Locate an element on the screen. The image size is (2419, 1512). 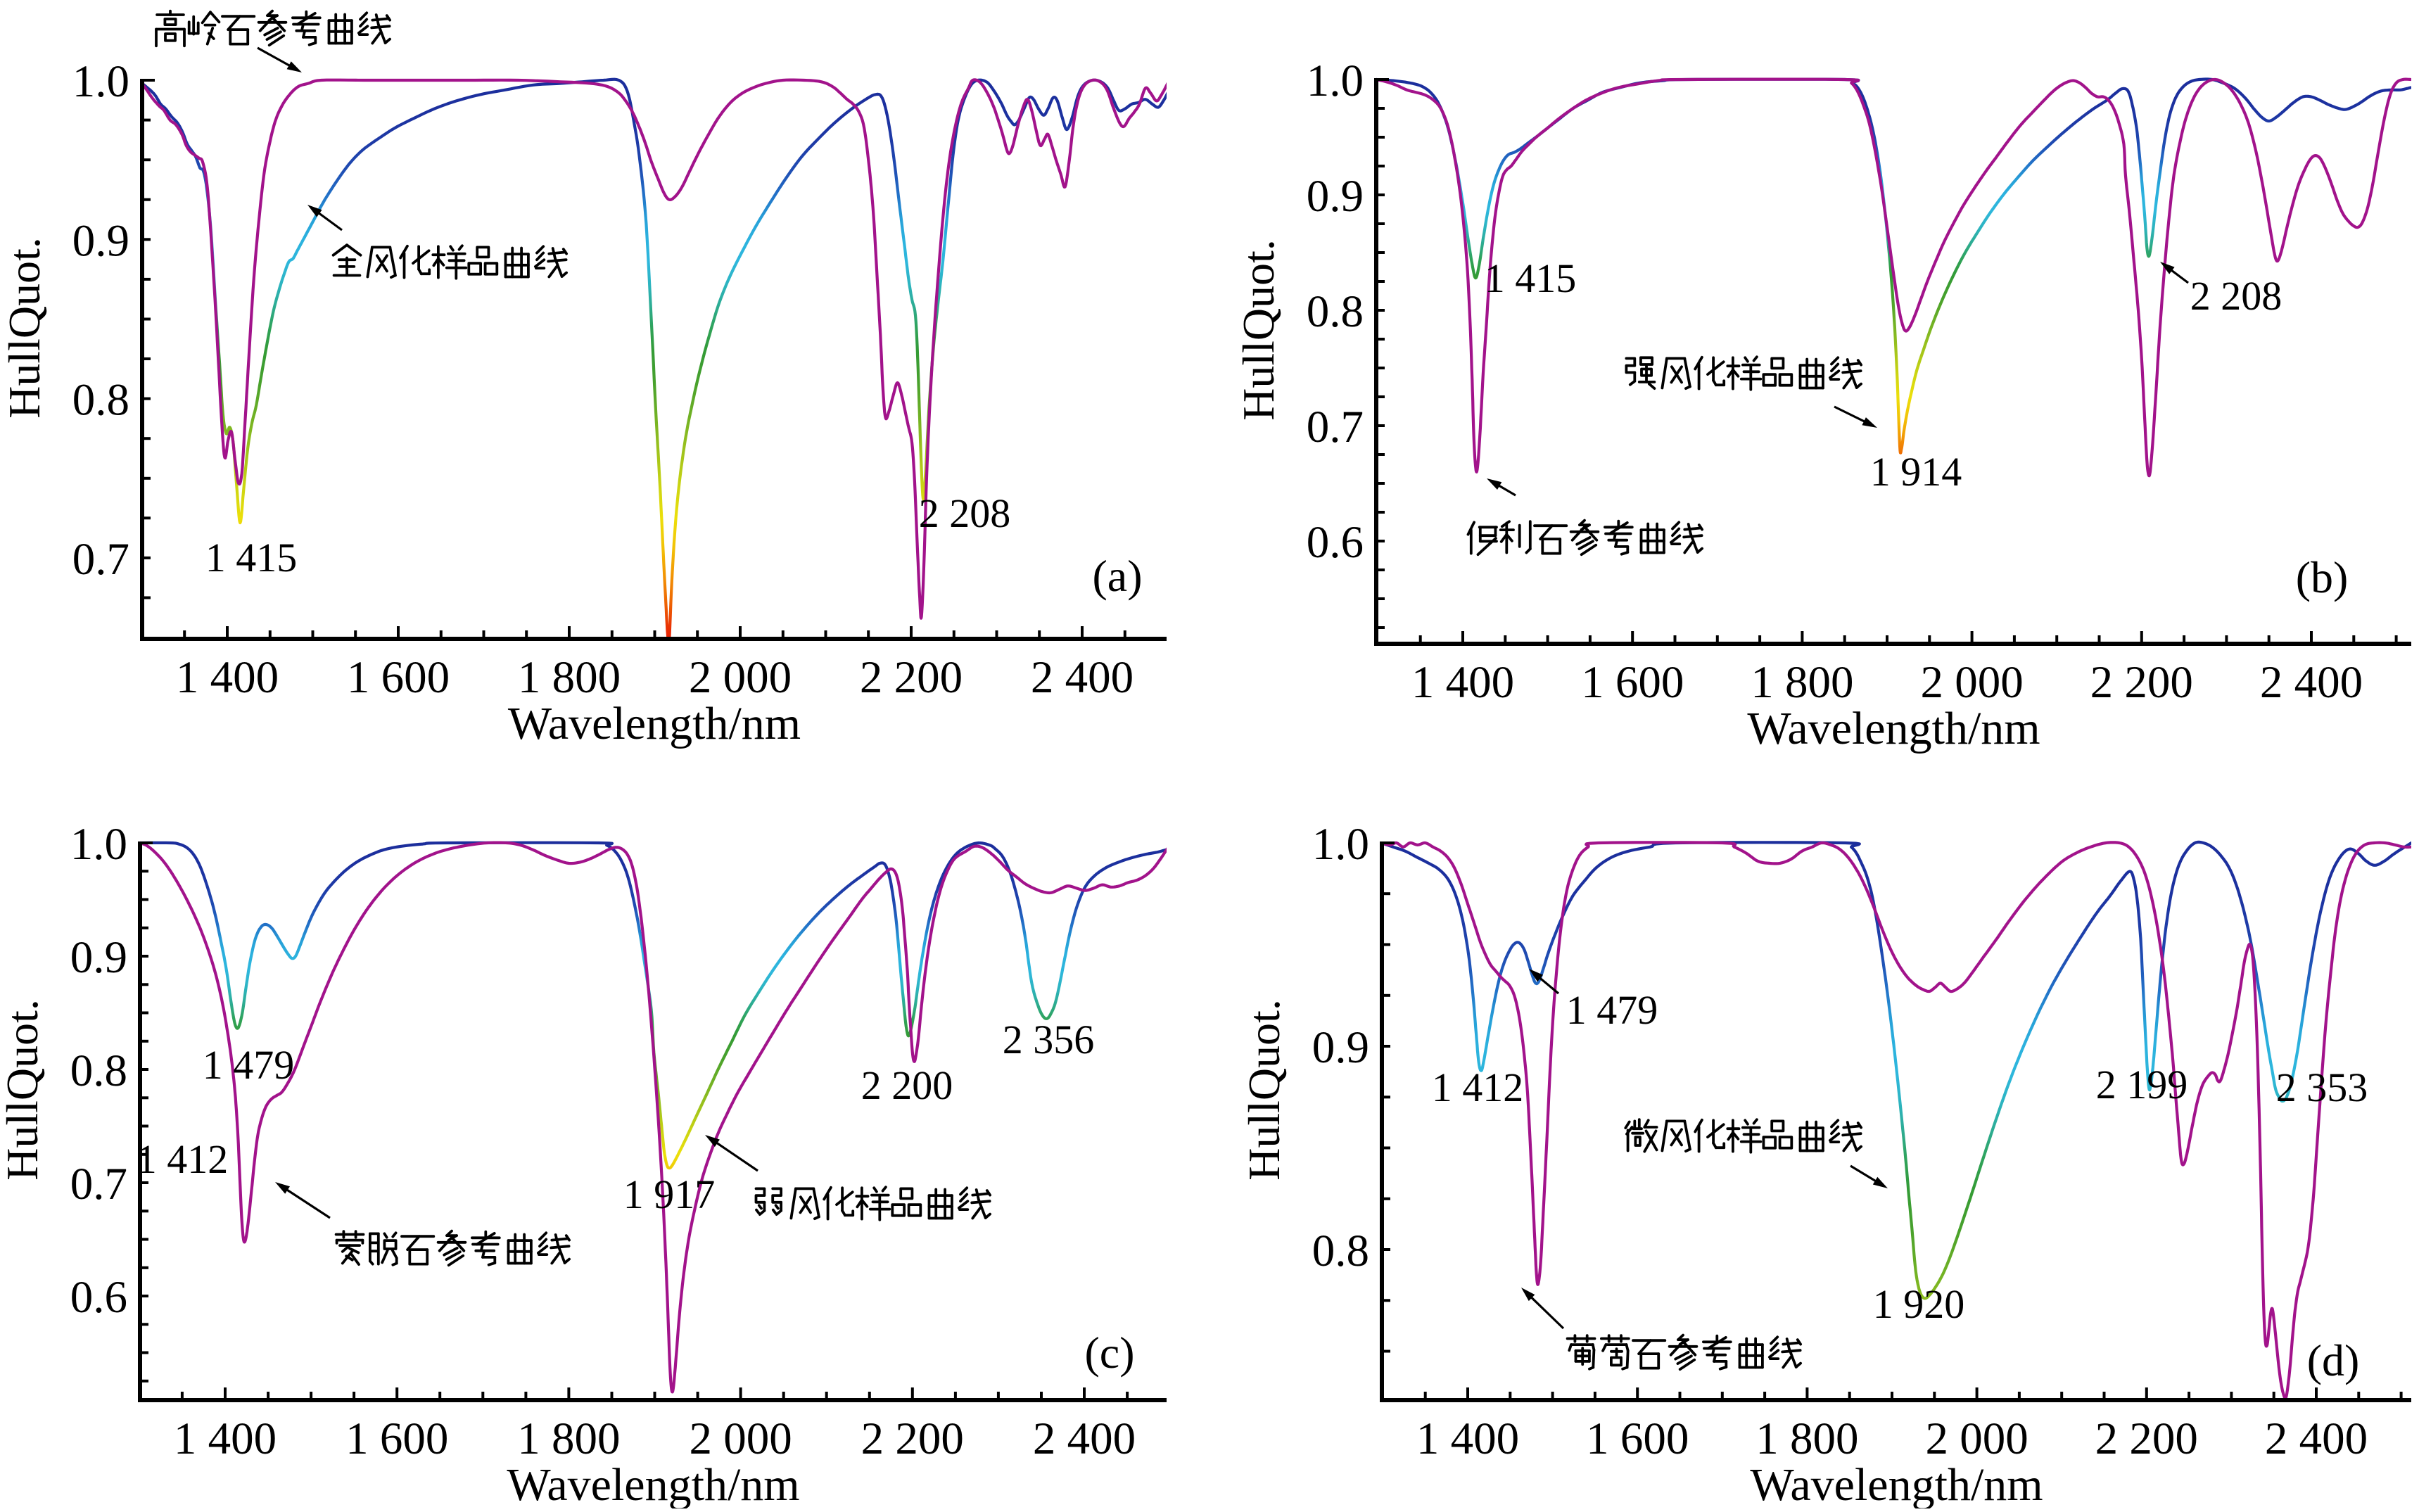
svg-text: 1 914 is located at coordinates (1916, 472).